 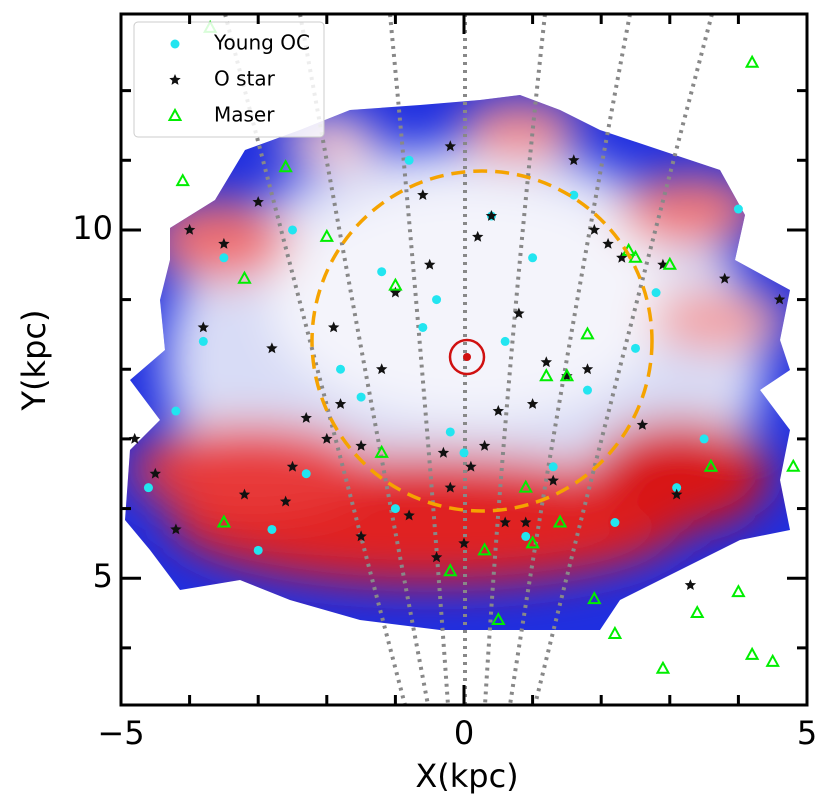 I want to click on sun-dot, so click(x=467, y=357).